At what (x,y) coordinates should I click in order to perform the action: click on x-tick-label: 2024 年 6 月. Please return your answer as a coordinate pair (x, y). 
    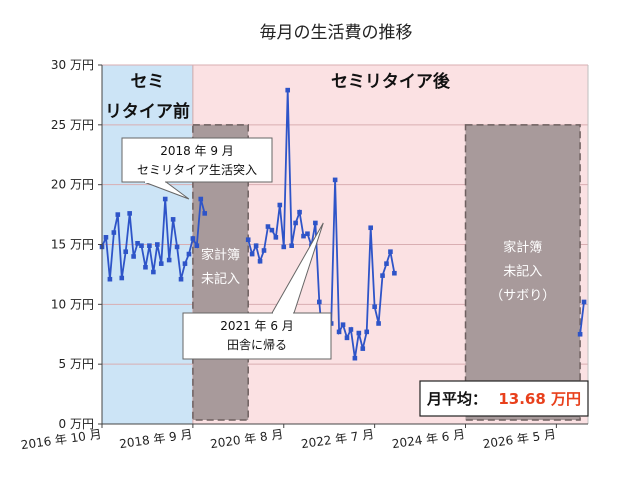
    Looking at the image, I should click on (428, 439).